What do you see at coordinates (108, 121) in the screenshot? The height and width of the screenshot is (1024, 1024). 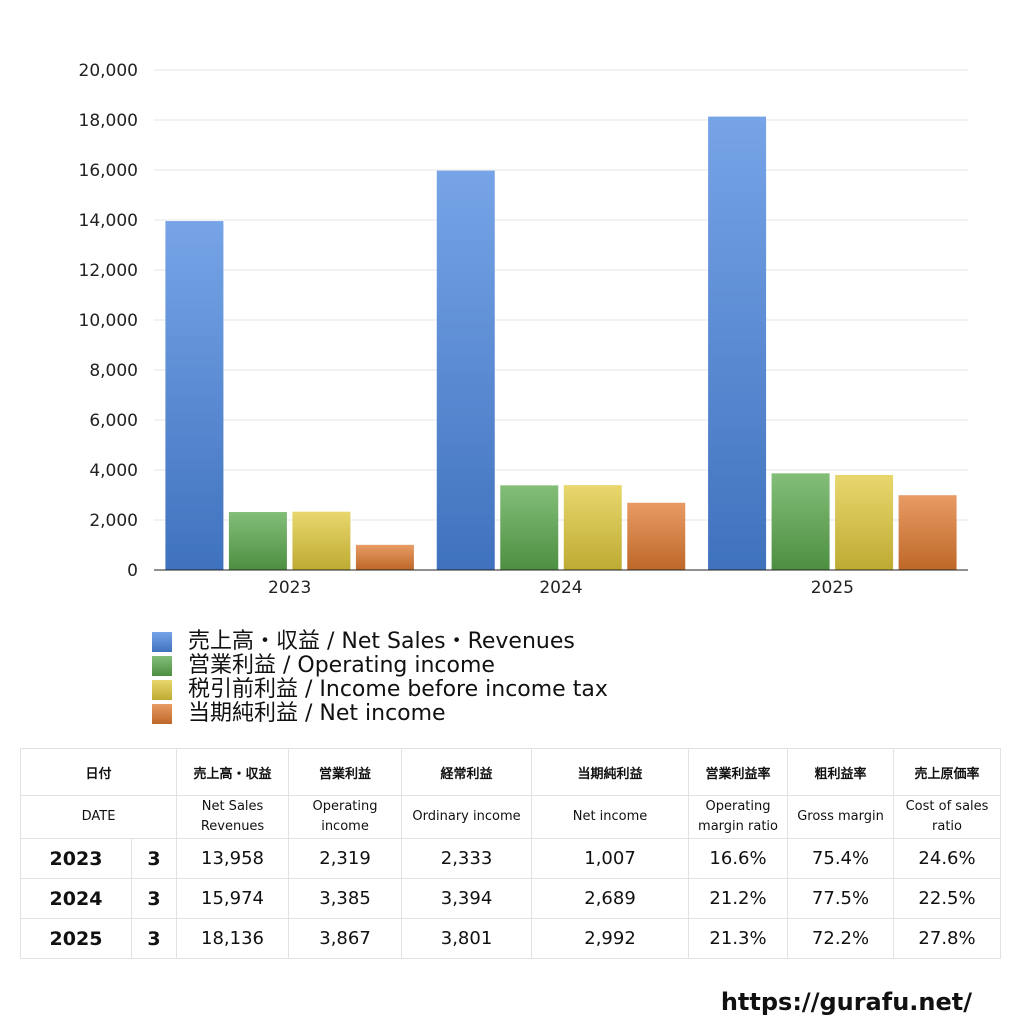 I see `y-tick-label: 18,000` at bounding box center [108, 121].